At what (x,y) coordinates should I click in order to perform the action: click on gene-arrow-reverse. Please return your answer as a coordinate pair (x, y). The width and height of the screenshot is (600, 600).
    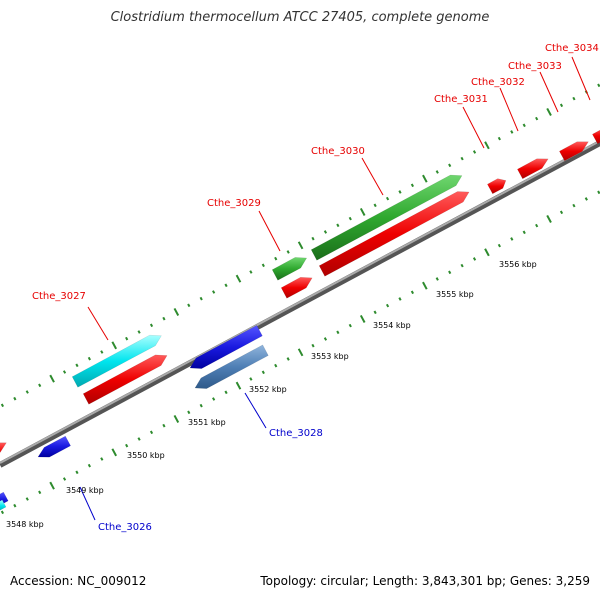
    Looking at the image, I should click on (54, 446).